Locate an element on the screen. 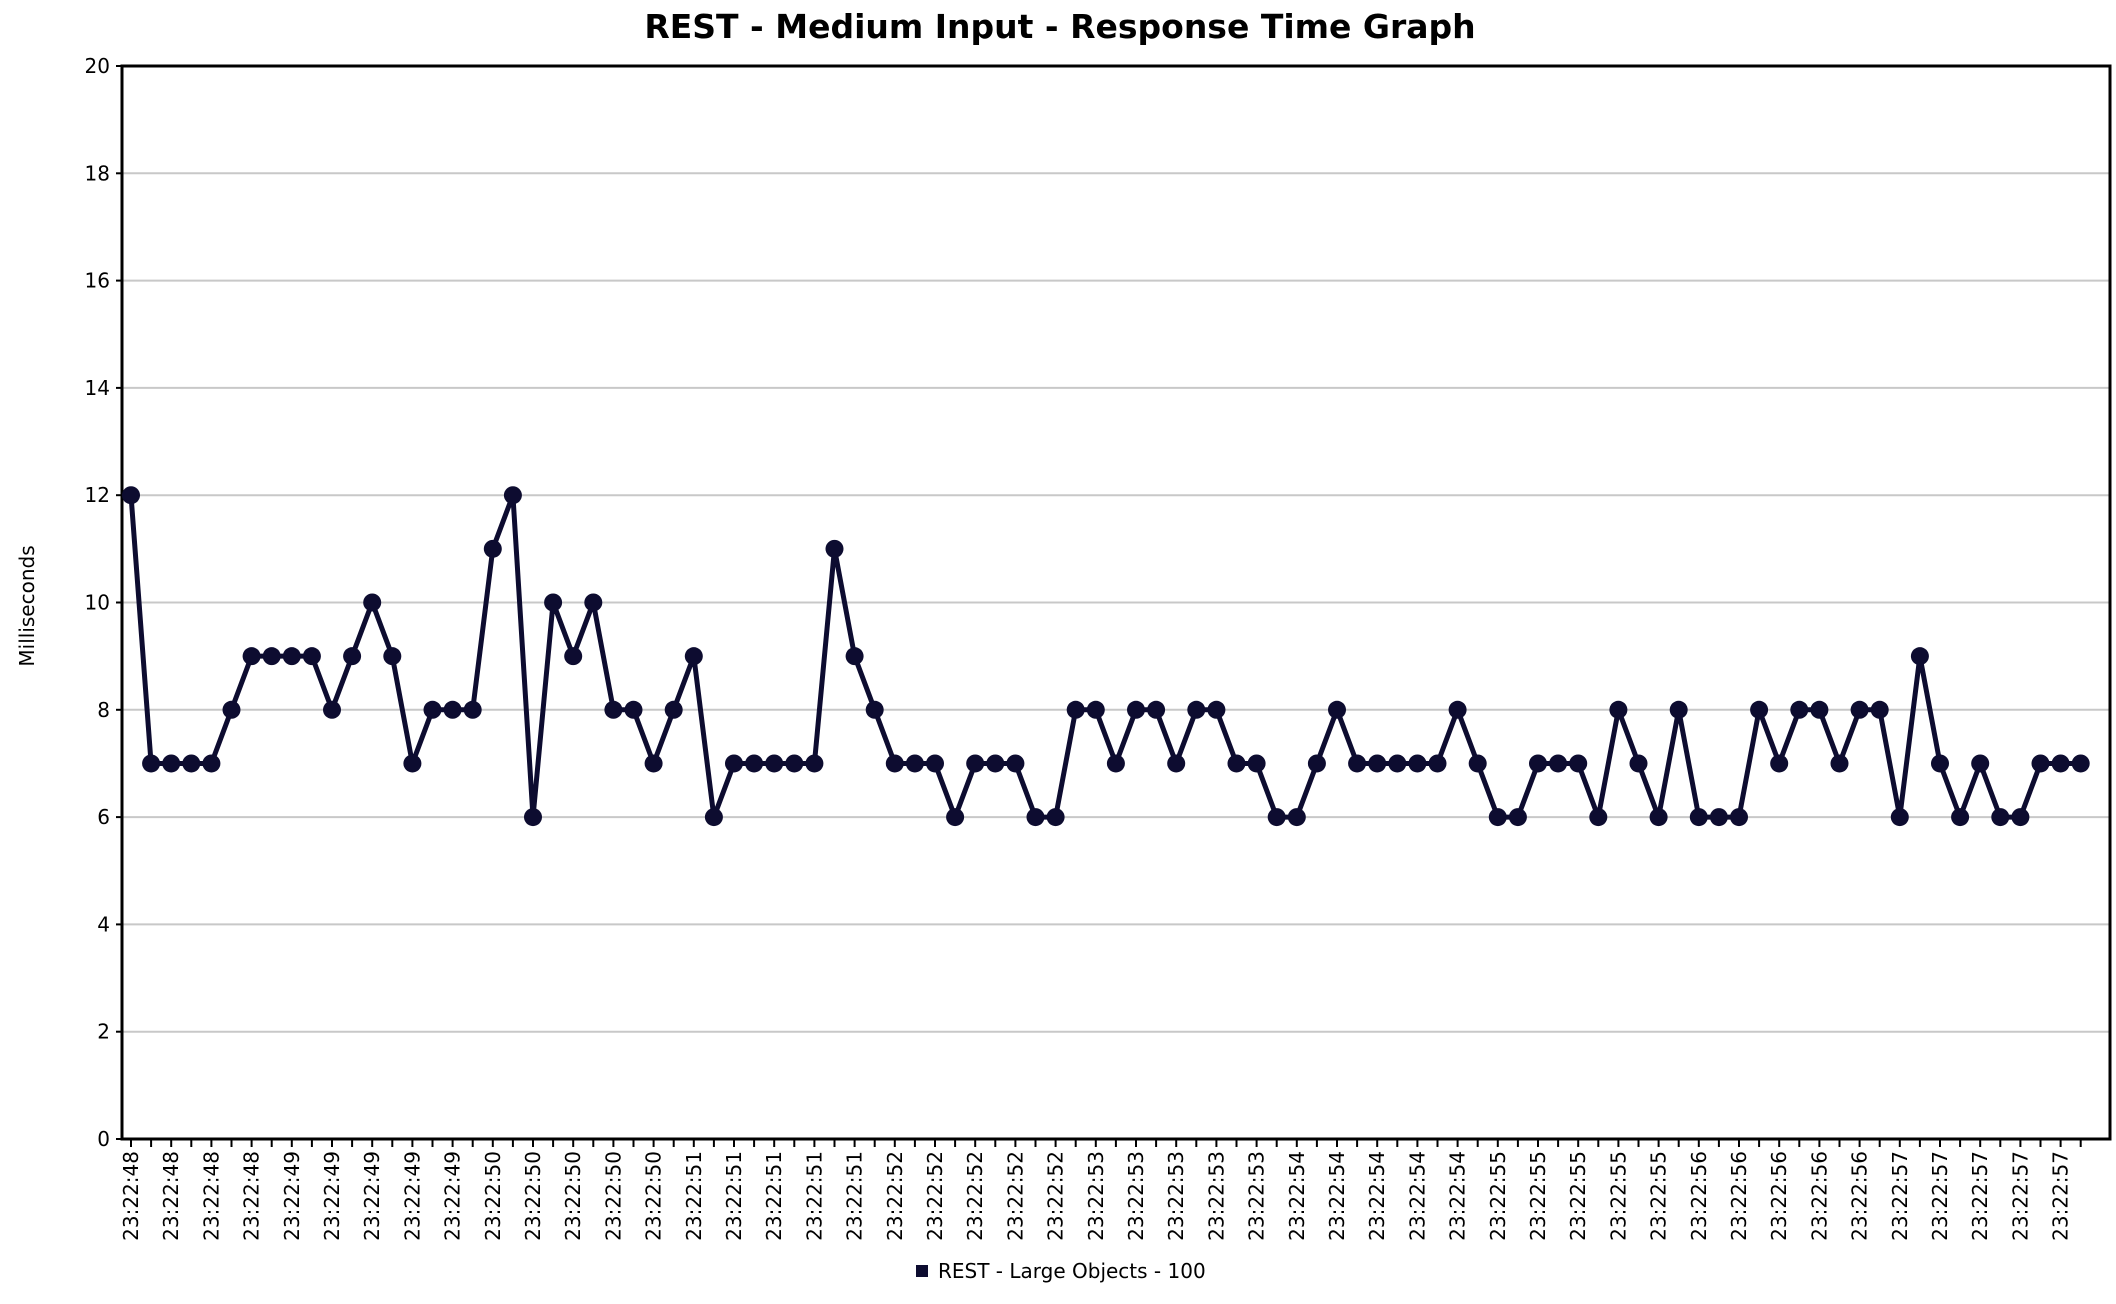  y-axis-ticks: 0 2 4 6 8 10 12 14 16 18 20 is located at coordinates (103, 602).